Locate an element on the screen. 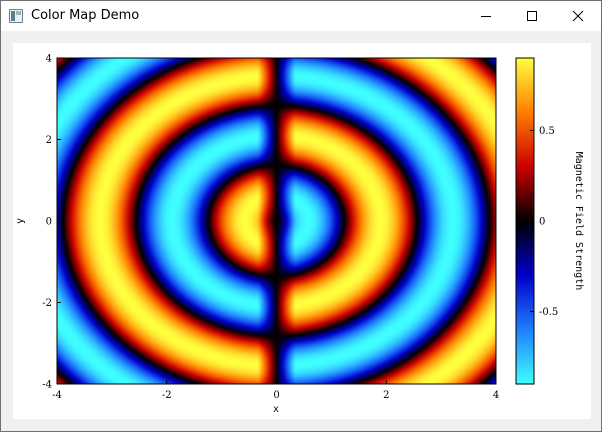 This screenshot has width=602, height=432. colorbar-label: Magnetic Field Strength is located at coordinates (578, 221).